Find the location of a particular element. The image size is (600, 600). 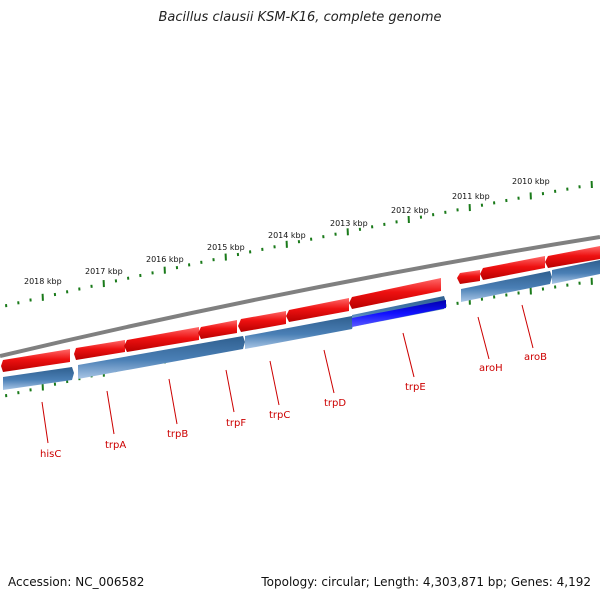

scale-label: 2011 kbp is located at coordinates (471, 196).